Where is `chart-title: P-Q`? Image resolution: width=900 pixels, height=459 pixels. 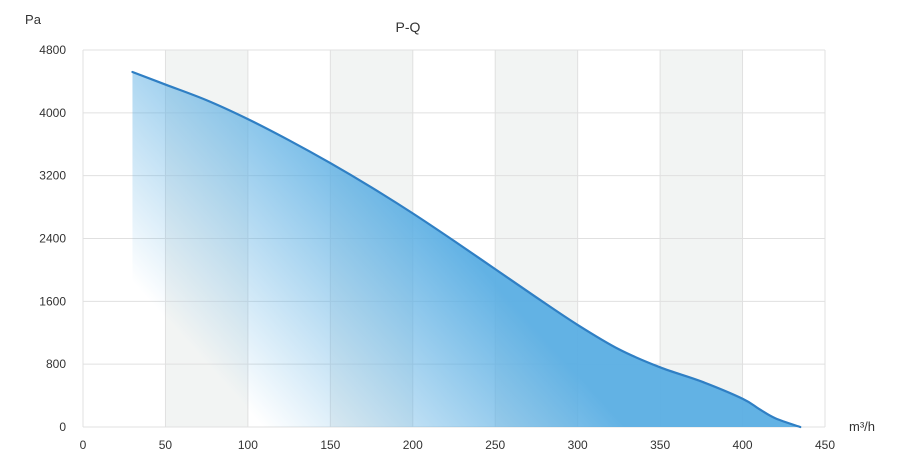 chart-title: P-Q is located at coordinates (408, 27).